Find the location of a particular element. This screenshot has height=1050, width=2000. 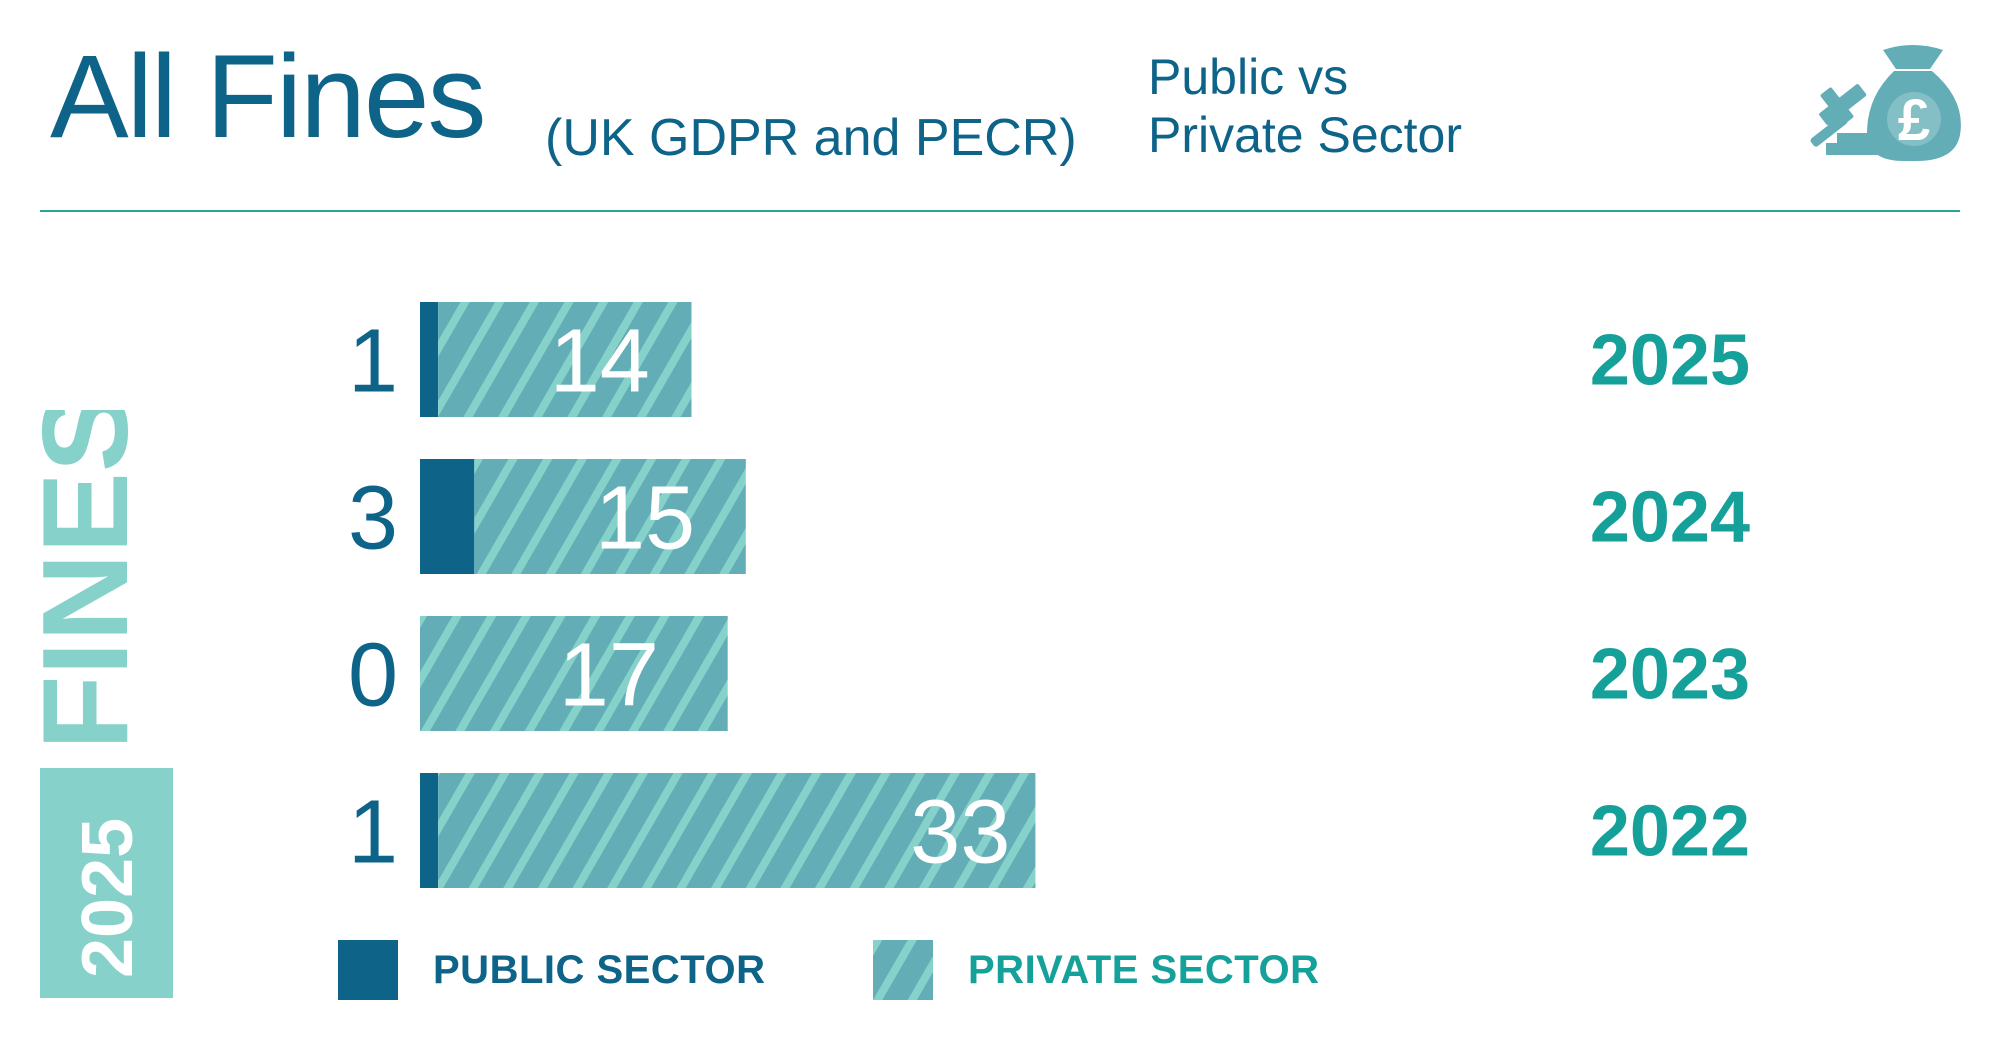

public-bar-2022 is located at coordinates (429, 830).